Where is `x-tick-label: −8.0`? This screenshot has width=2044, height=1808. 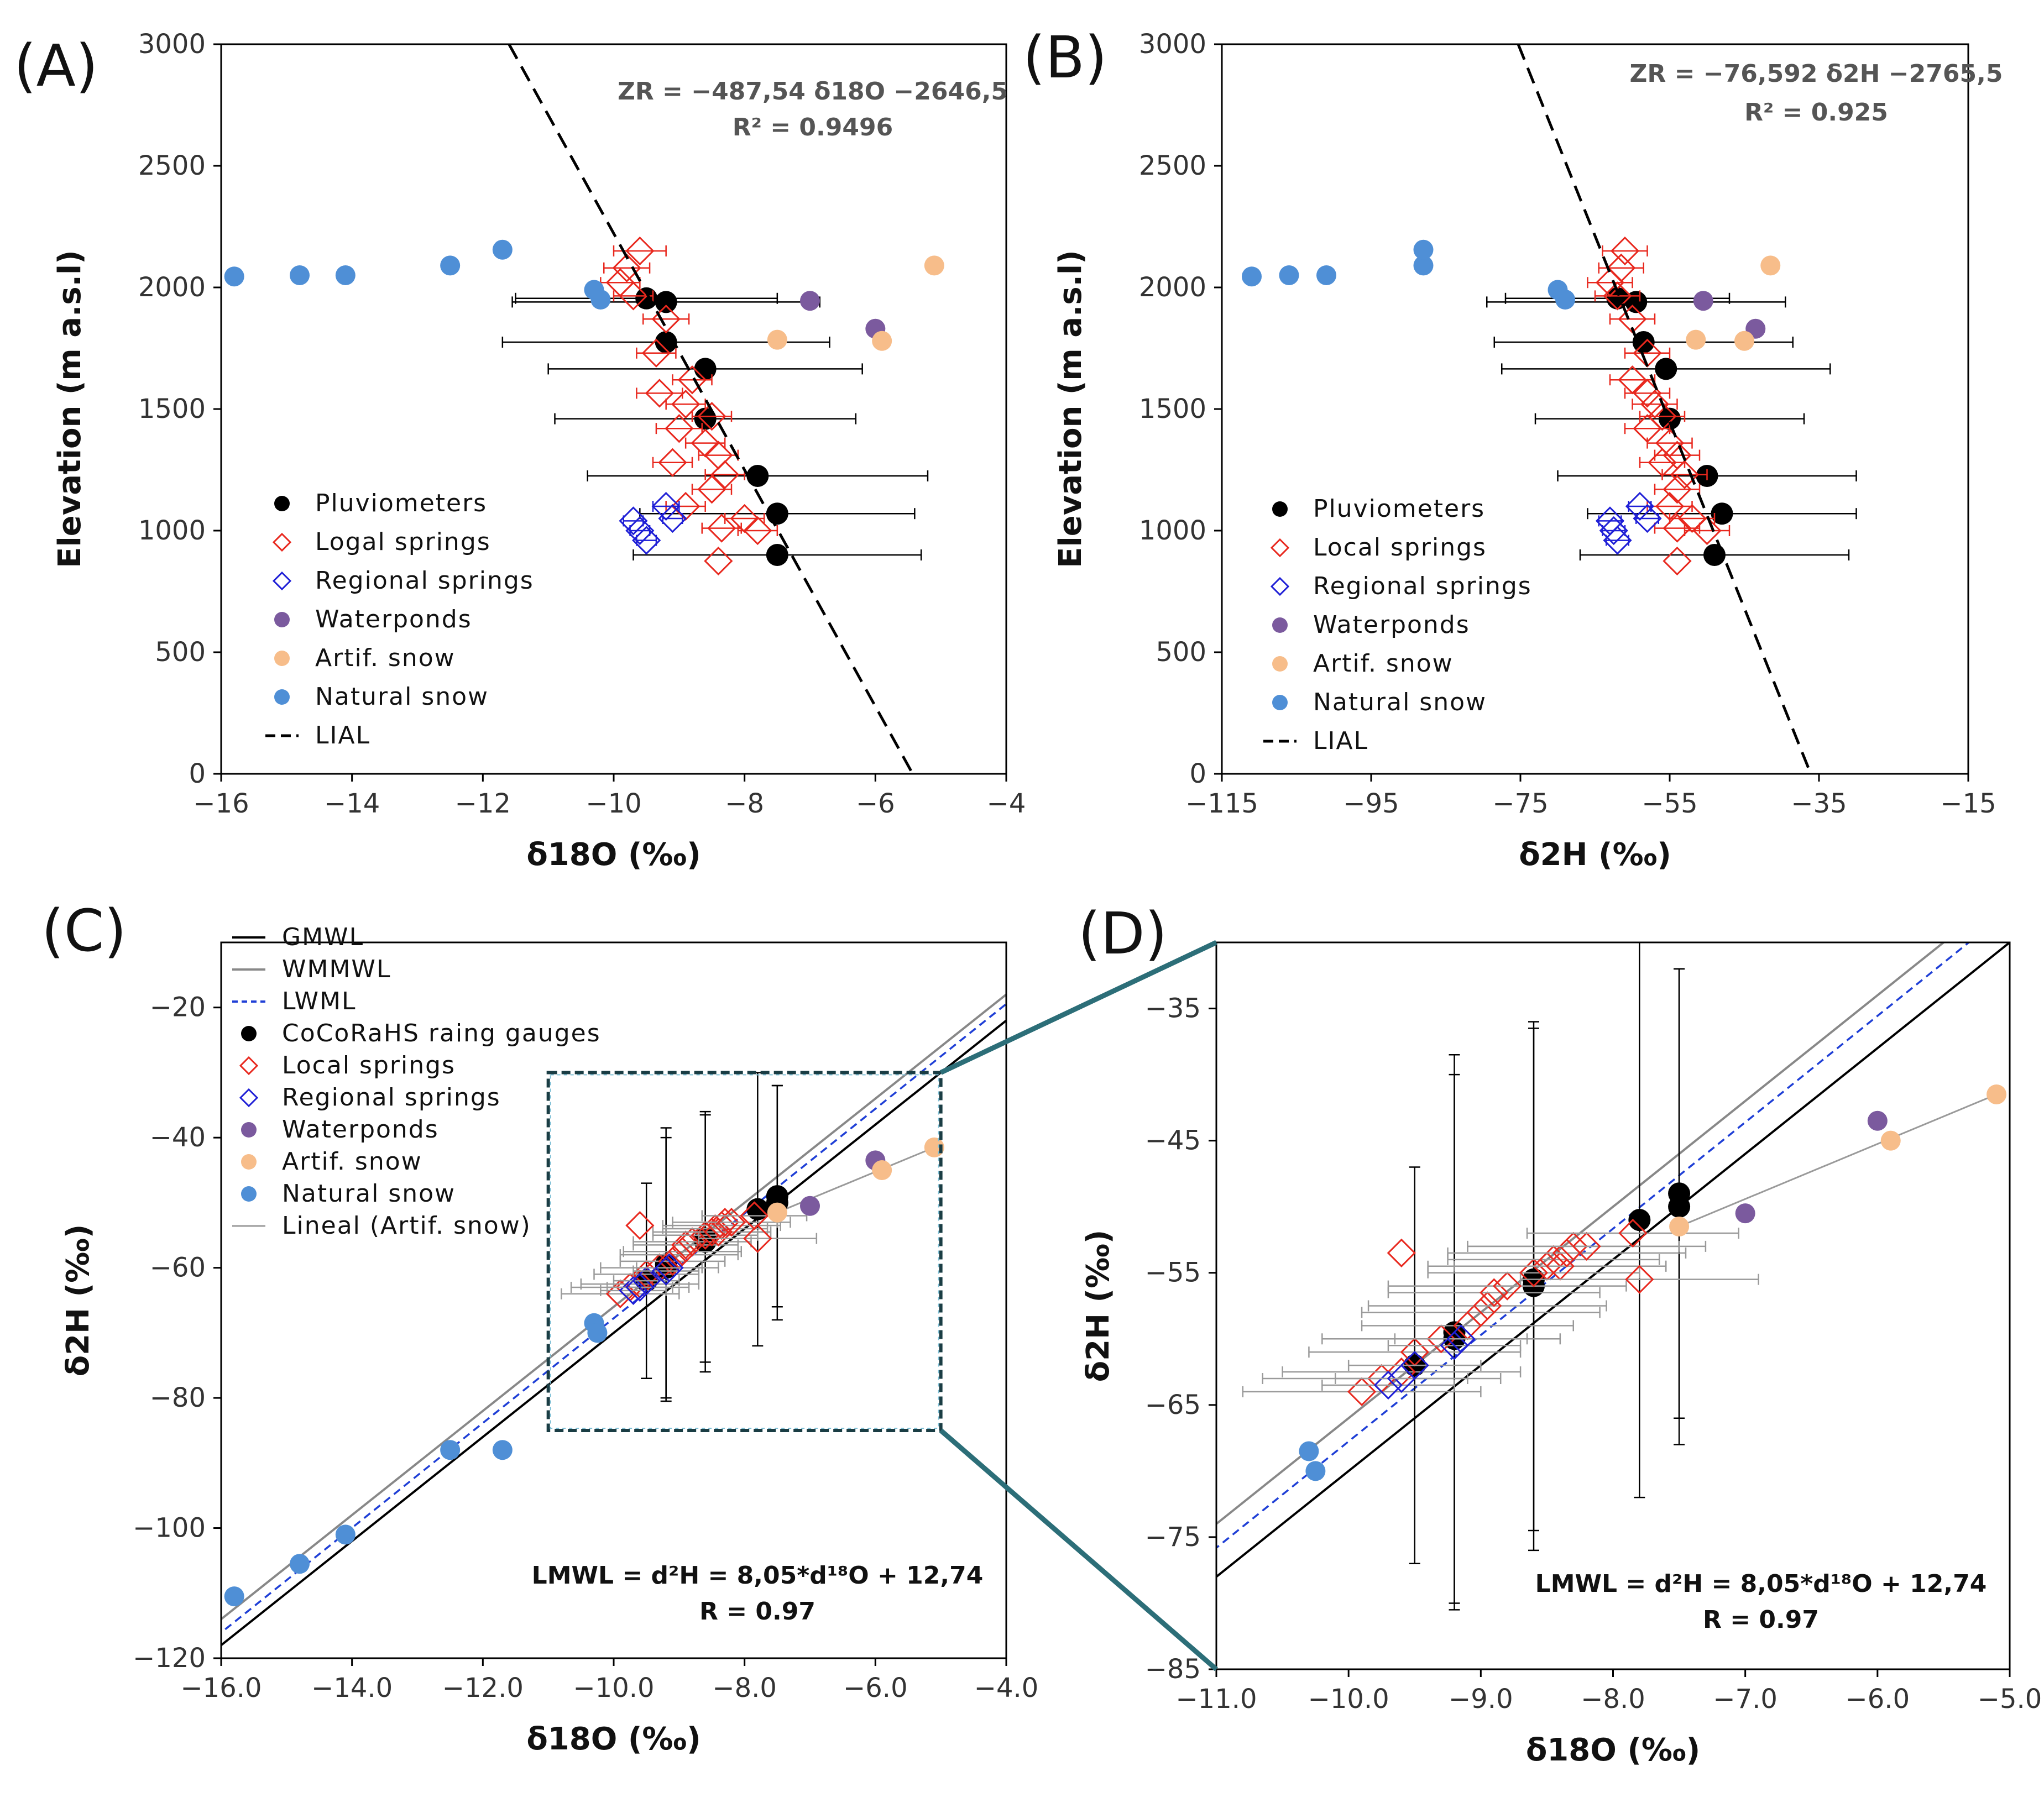
x-tick-label: −8.0 is located at coordinates (1613, 1699).